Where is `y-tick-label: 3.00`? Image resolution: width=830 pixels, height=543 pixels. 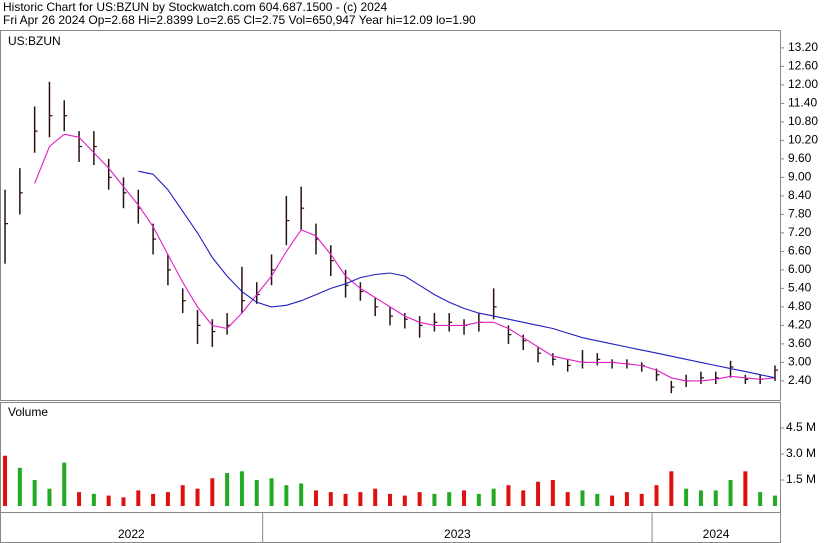 y-tick-label: 3.00 is located at coordinates (800, 362).